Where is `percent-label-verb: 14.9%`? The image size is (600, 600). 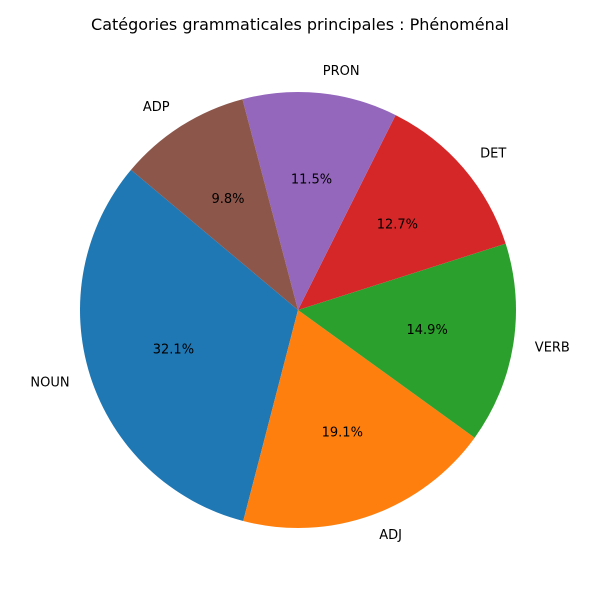
percent-label-verb: 14.9% is located at coordinates (427, 330).